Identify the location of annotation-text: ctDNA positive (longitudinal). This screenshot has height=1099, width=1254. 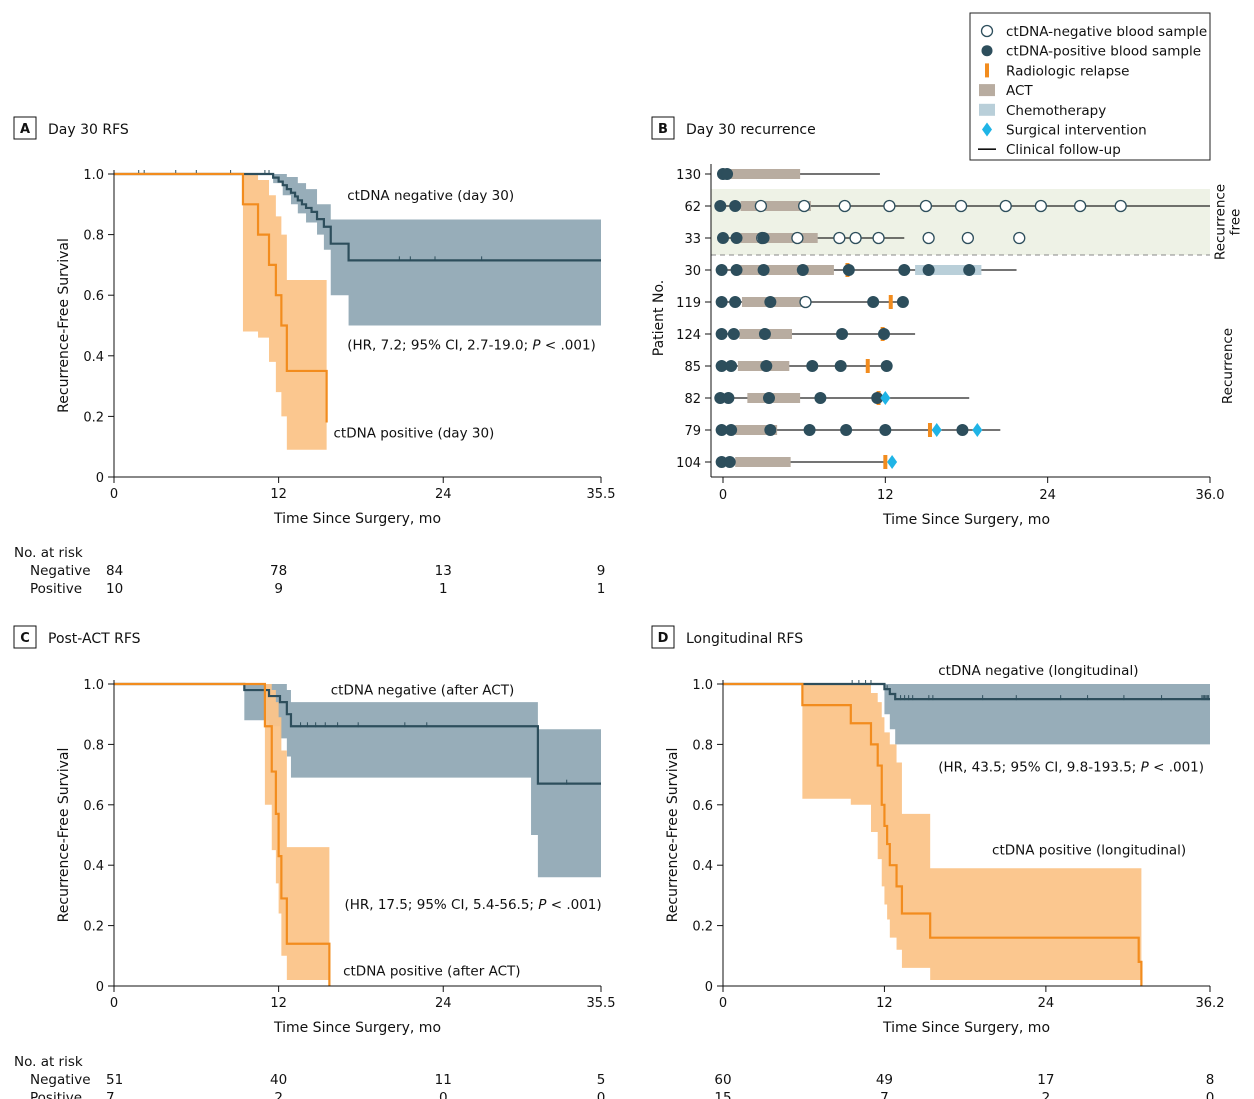
(1089, 851).